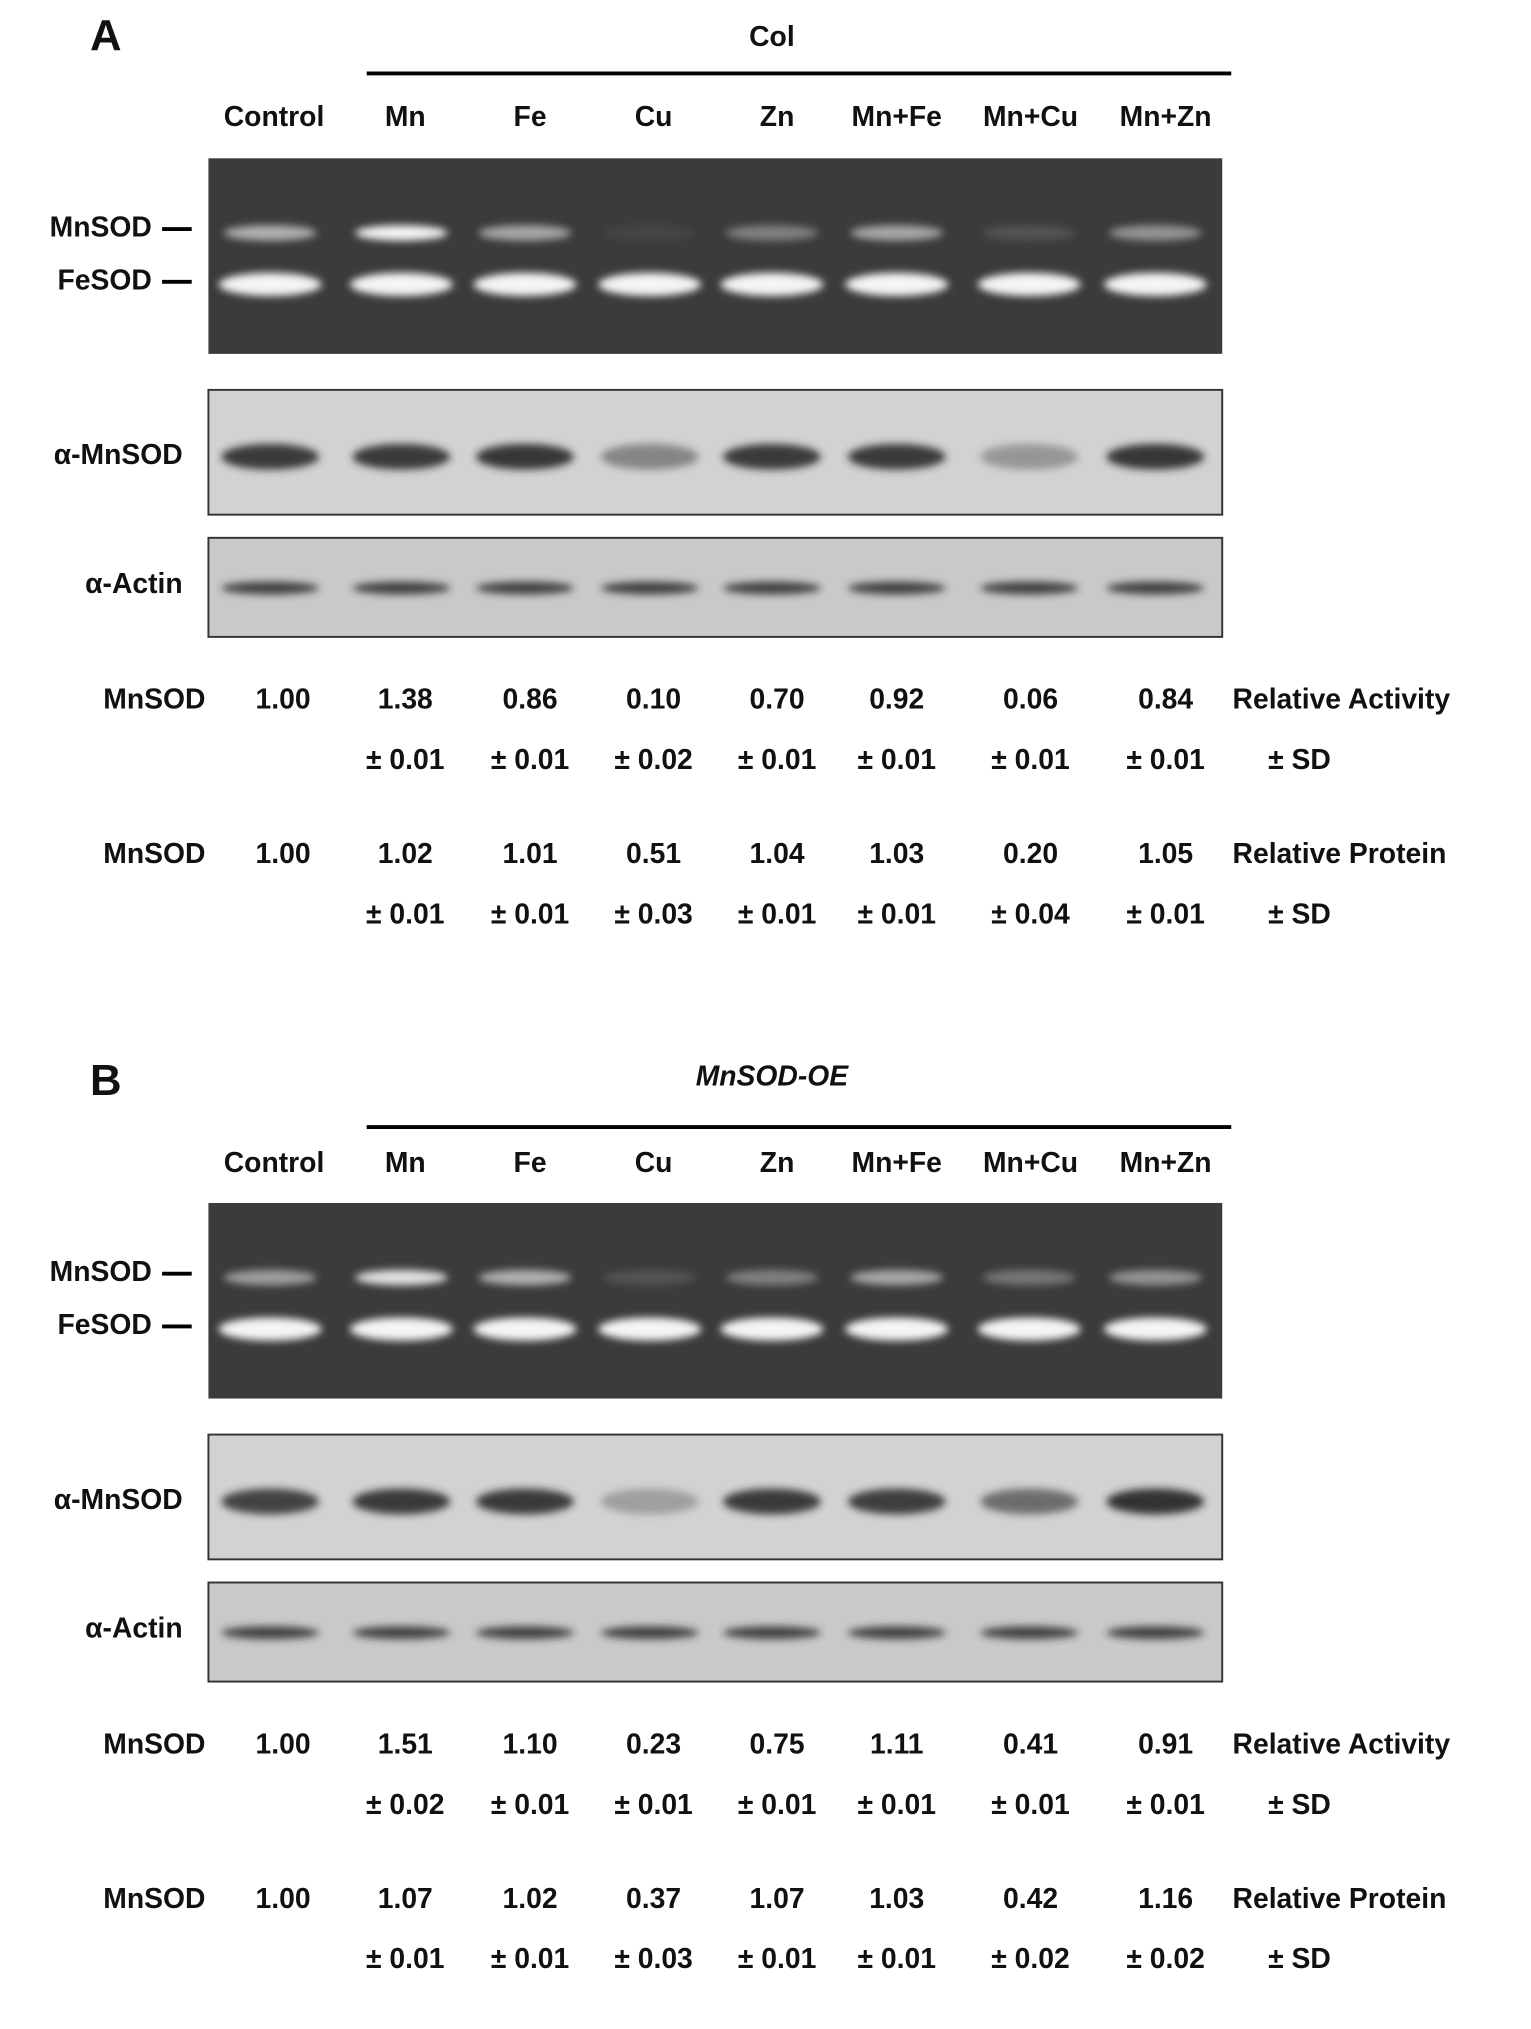 This screenshot has width=1531, height=2029. What do you see at coordinates (1299, 1958) in the screenshot?
I see `sd-label: ± SD` at bounding box center [1299, 1958].